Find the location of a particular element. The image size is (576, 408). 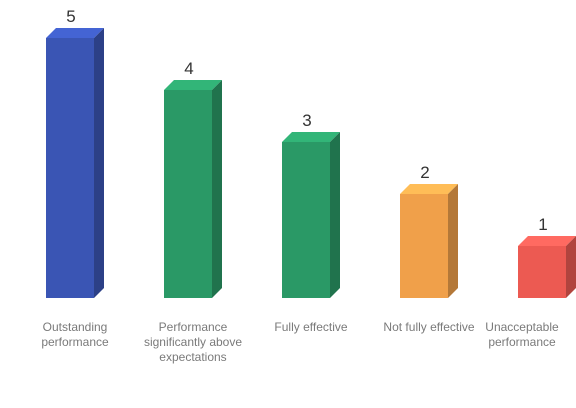

category-label-4: Not fully effective is located at coordinates (429, 327).